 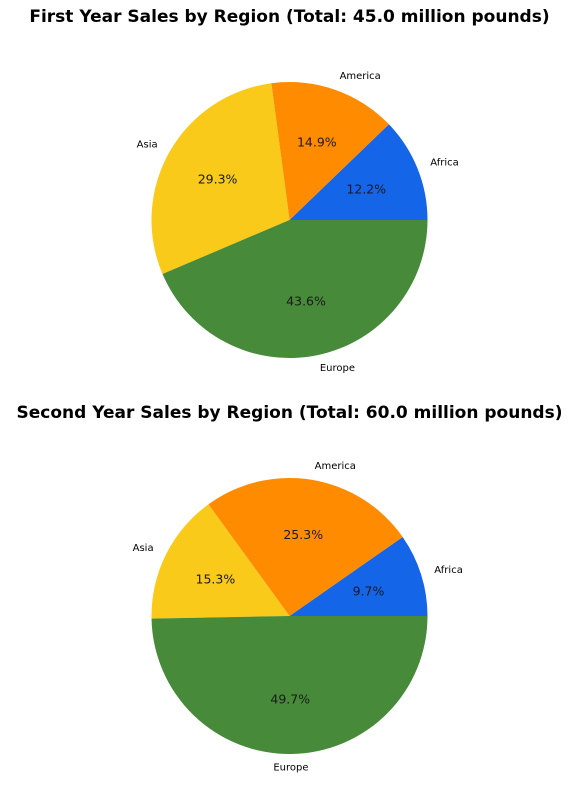 I want to click on slice-percent-africa-first-year: 12.2%, so click(x=366, y=189).